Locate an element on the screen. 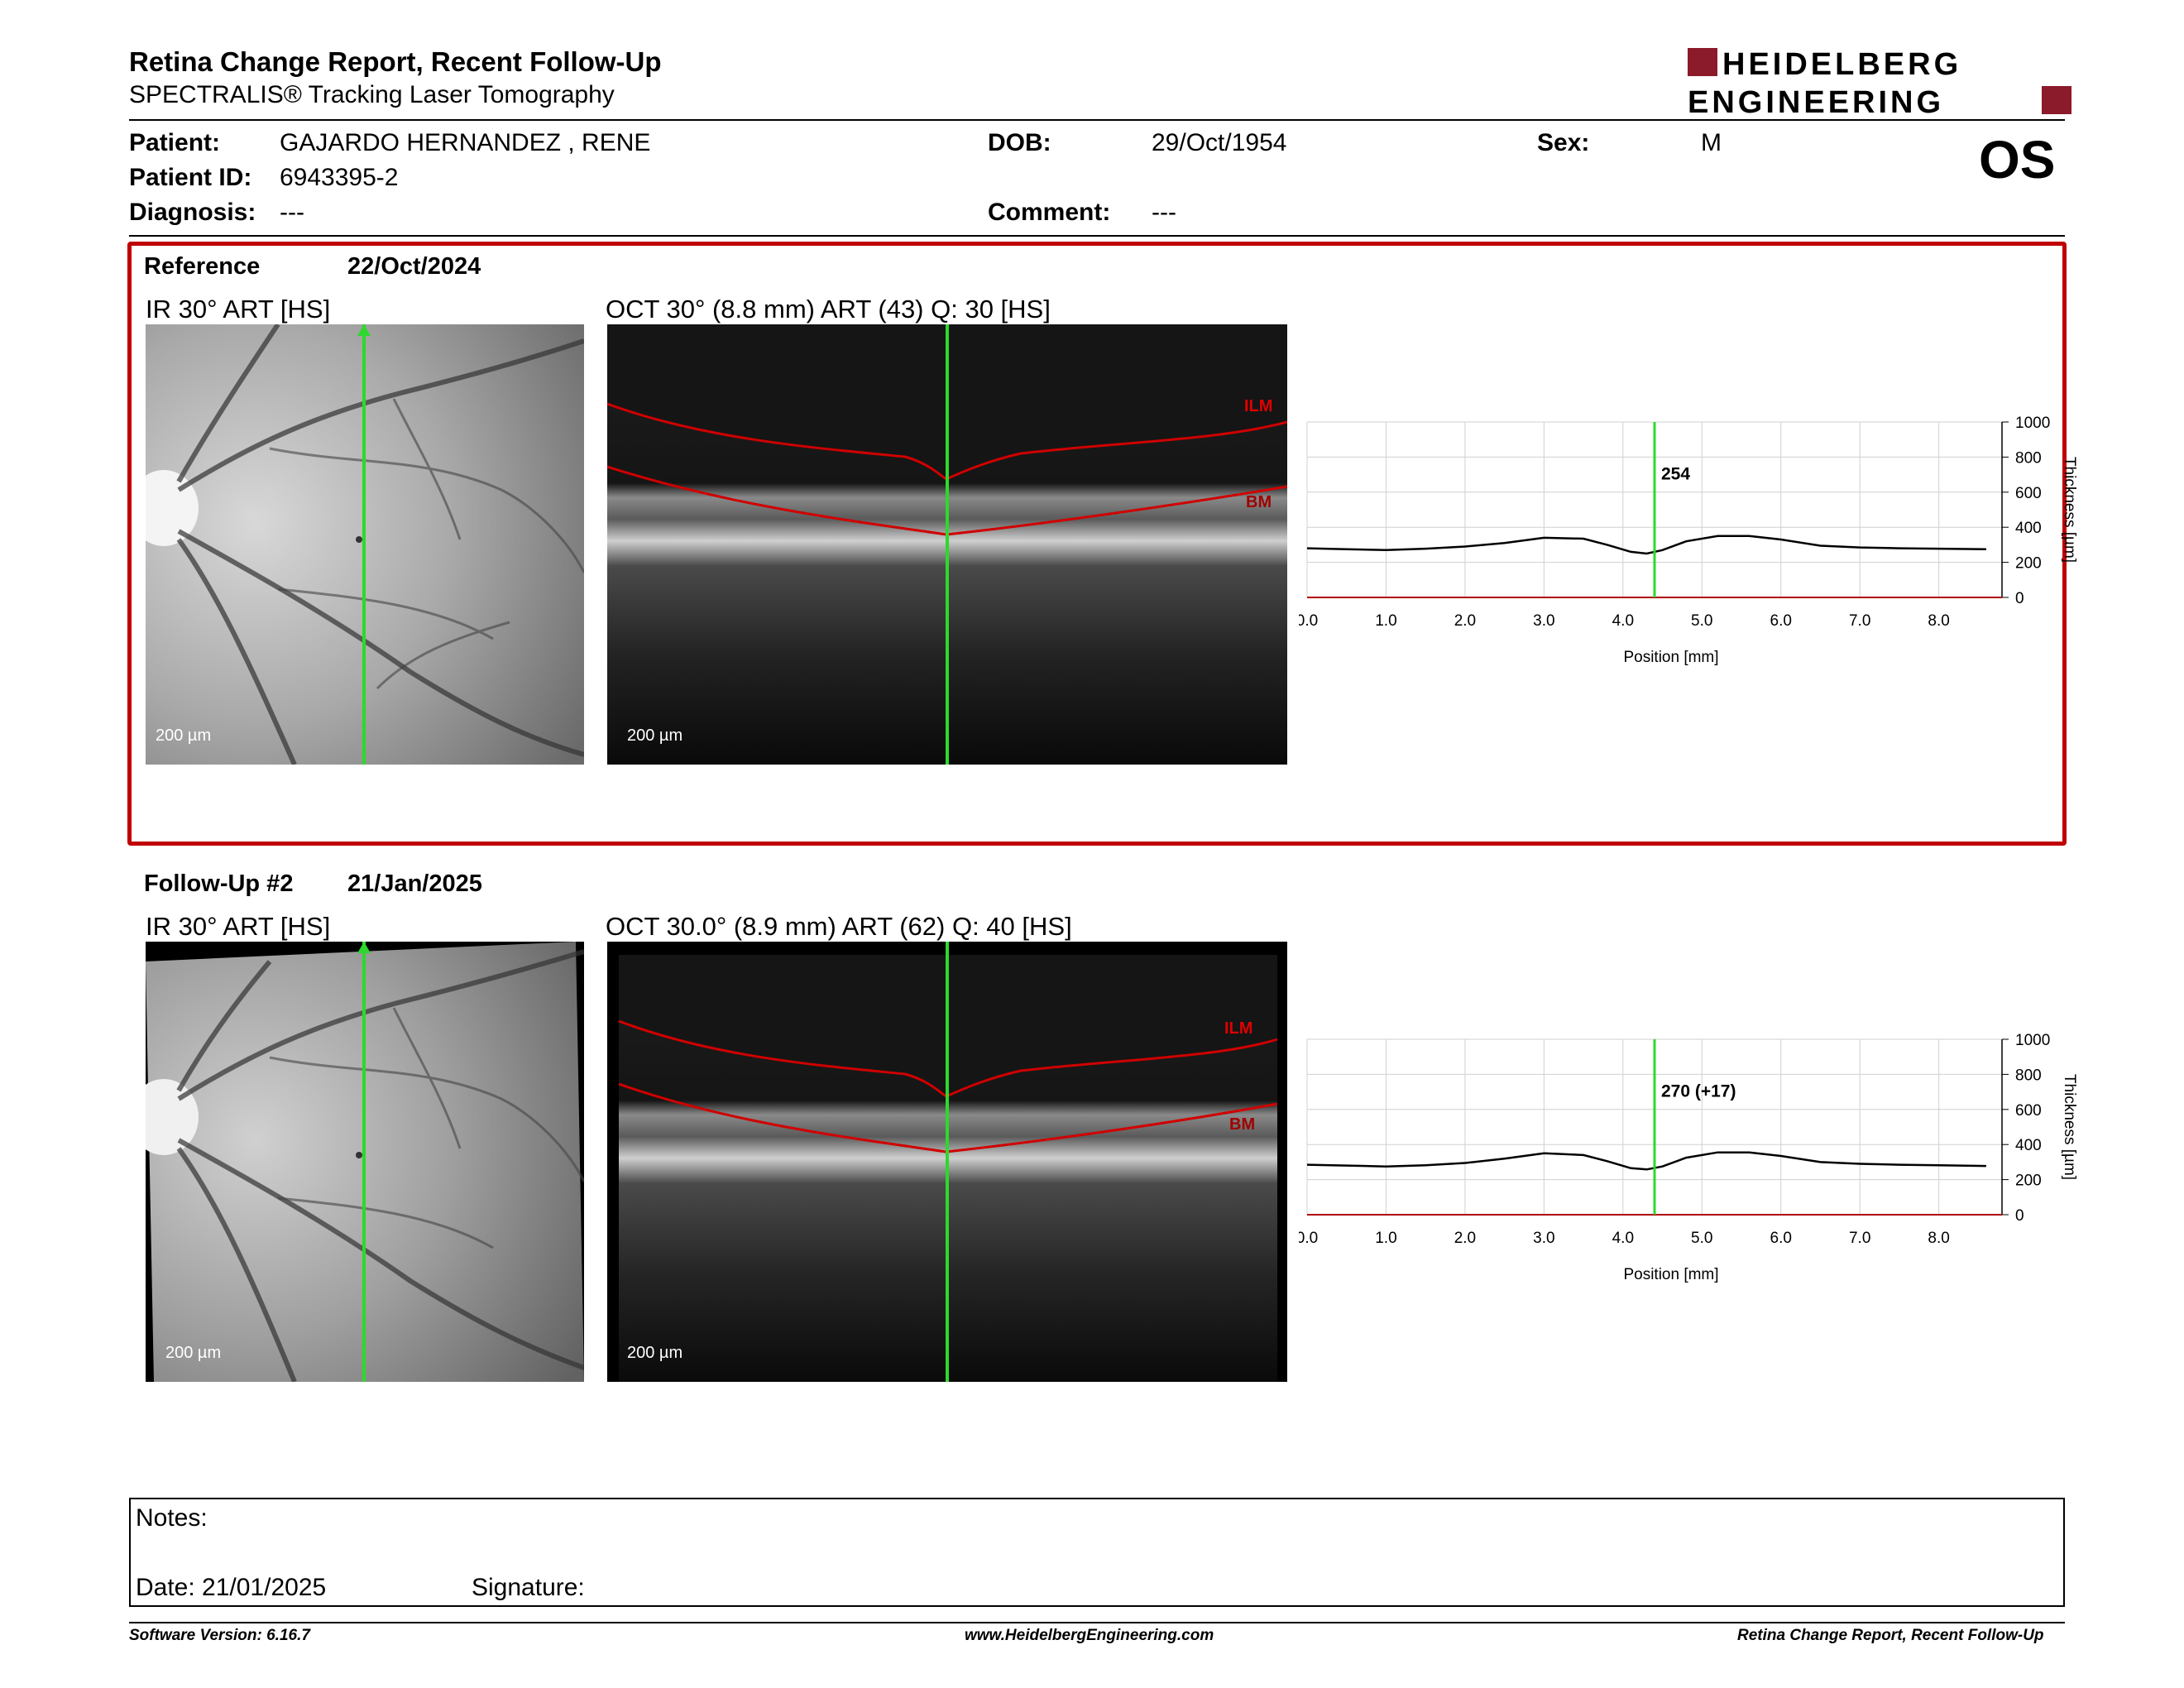 This screenshot has width=2184, height=1688. patient-divider is located at coordinates (1097, 236).